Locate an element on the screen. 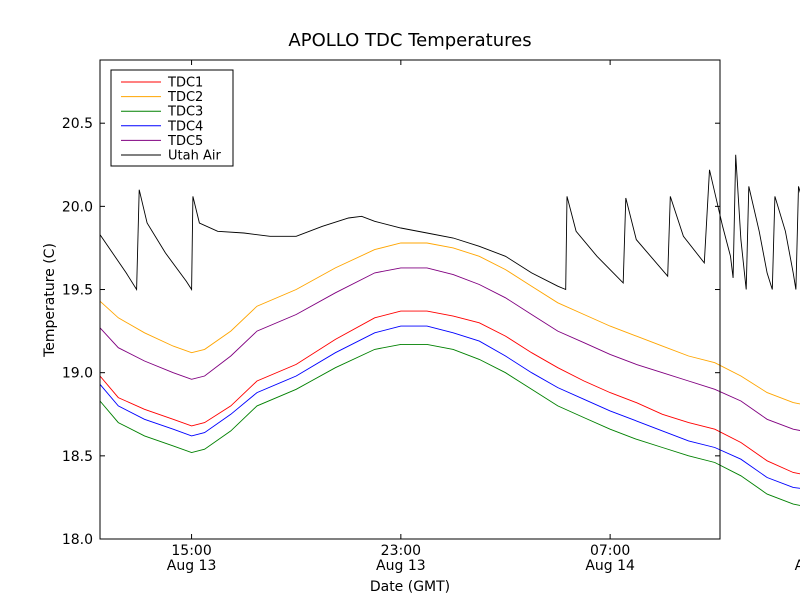 The height and width of the screenshot is (600, 800). chart-title: APOLLO TDC Temperatures is located at coordinates (409, 40).